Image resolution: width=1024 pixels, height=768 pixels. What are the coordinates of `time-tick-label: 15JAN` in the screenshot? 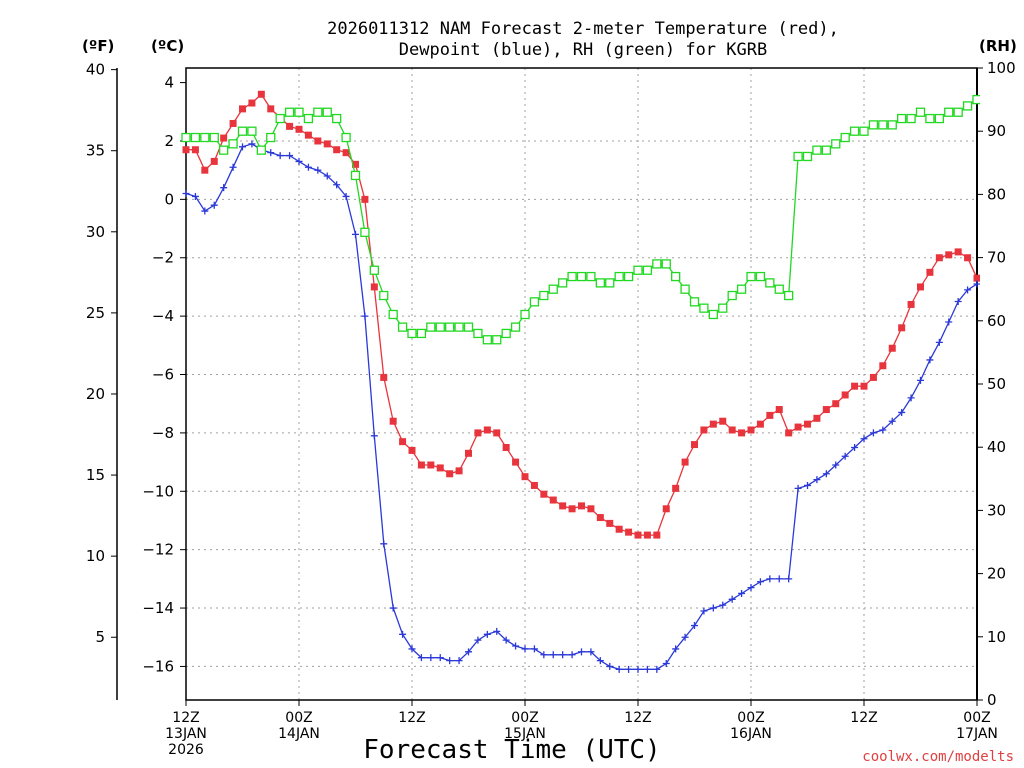 It's located at (525, 734).